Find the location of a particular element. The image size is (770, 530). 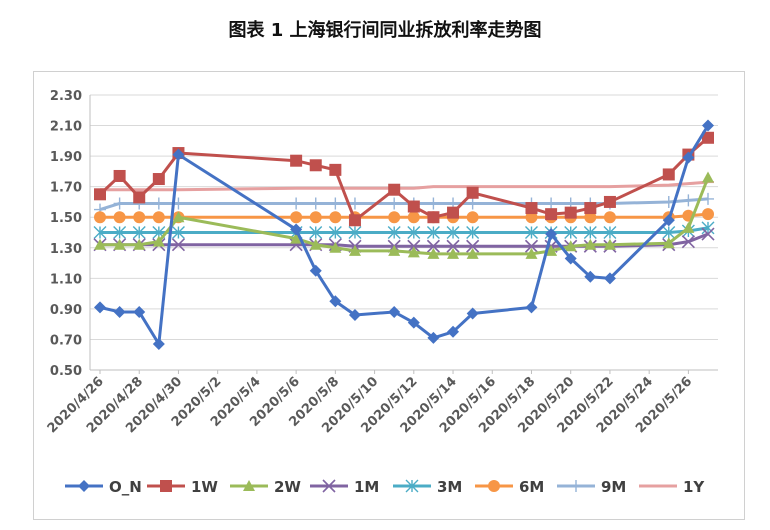

y-tick-label: 1.50 is located at coordinates (66, 218).